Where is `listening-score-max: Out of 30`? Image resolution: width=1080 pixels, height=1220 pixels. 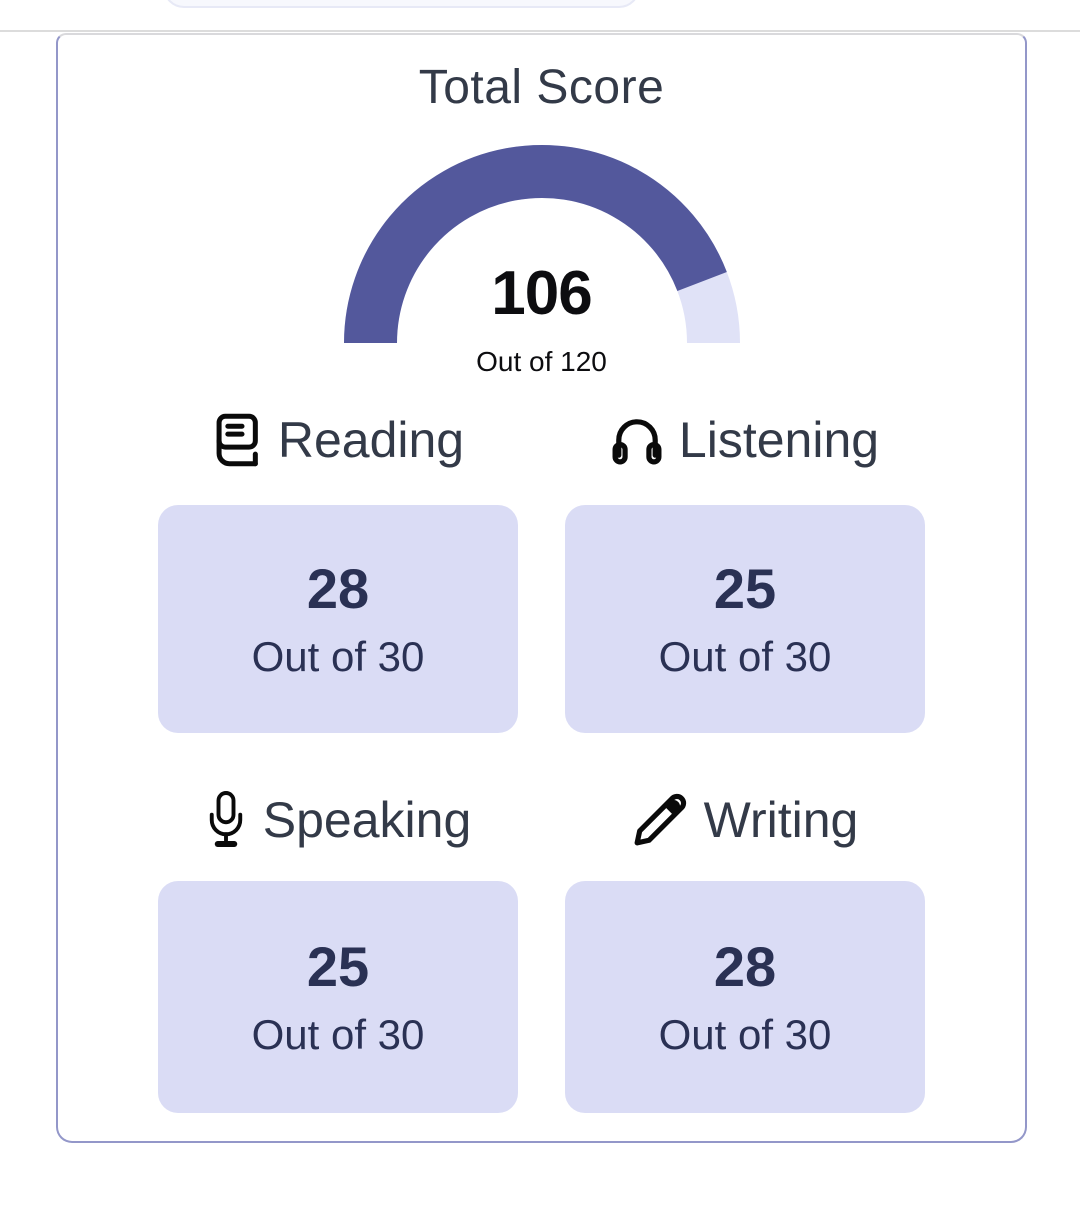 listening-score-max: Out of 30 is located at coordinates (745, 656).